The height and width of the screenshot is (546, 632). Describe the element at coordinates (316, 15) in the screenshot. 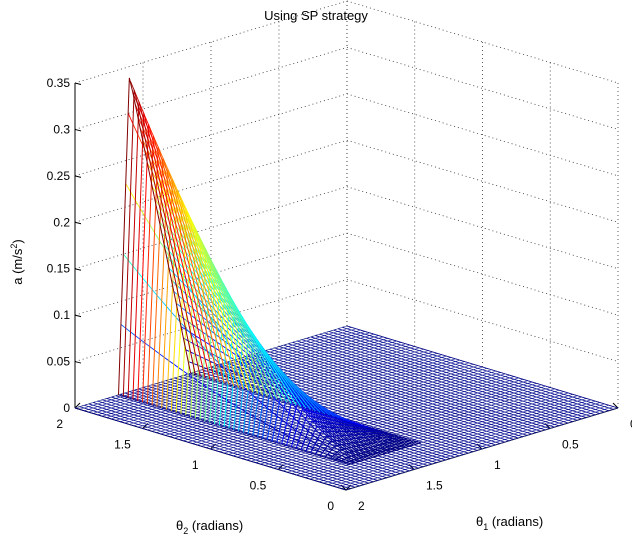

I see `chart-title: Using SP strategy` at that location.